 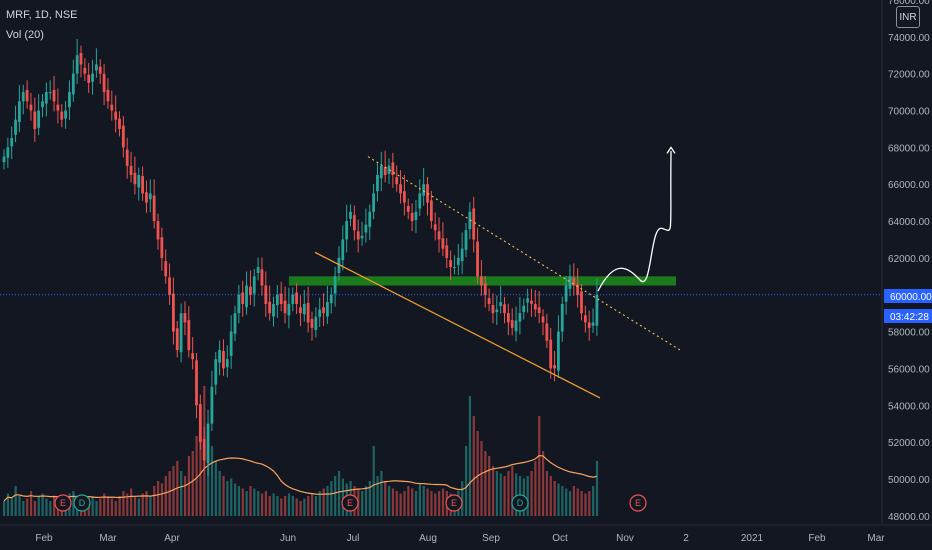 What do you see at coordinates (909, 333) in the screenshot?
I see `price-tick-label: 58000.00` at bounding box center [909, 333].